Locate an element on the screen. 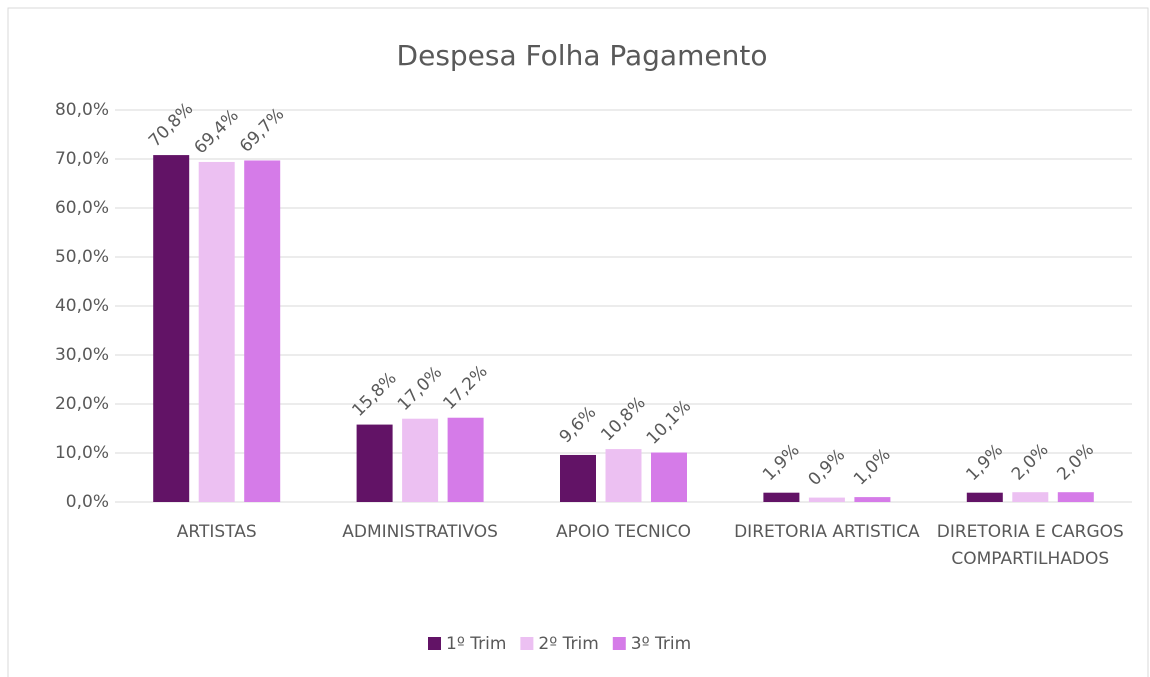 This screenshot has height=677, width=1150. y-tick-label: 60,0% is located at coordinates (82, 208).